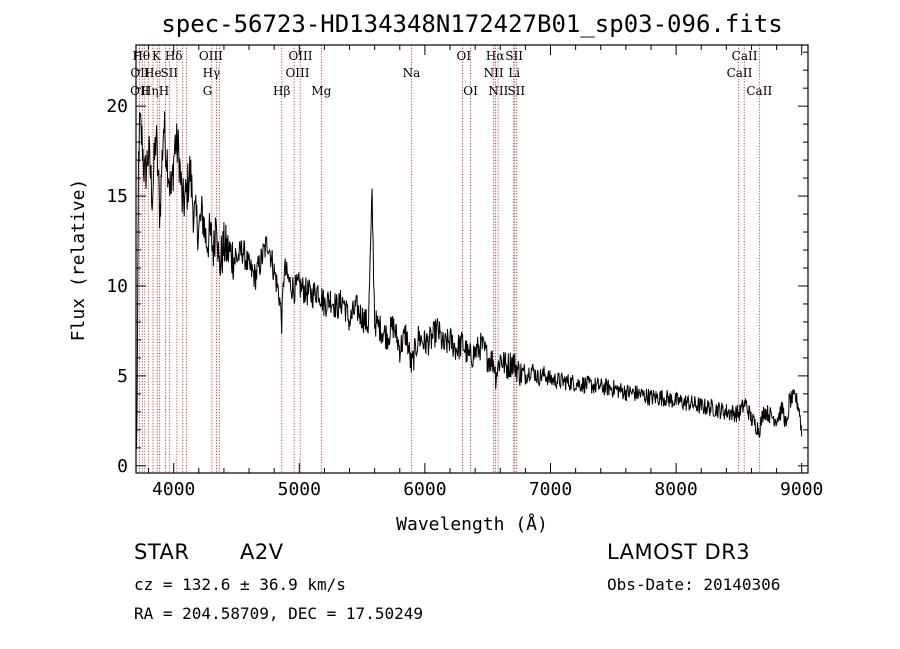  I want to click on x-tick-label: 8000, so click(675, 489).